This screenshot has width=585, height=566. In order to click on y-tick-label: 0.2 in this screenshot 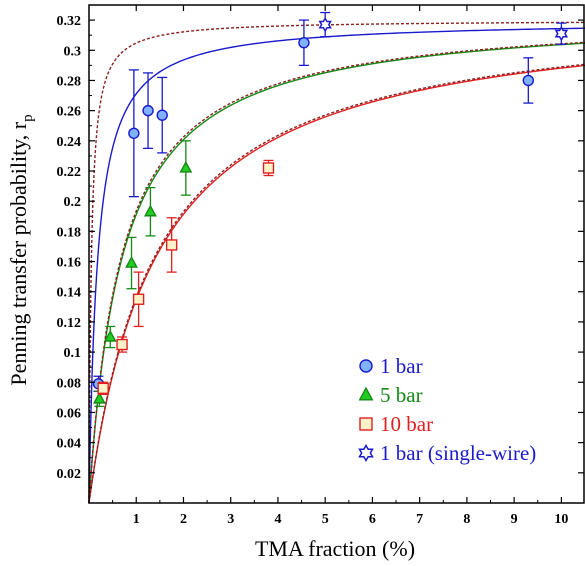, I will do `click(73, 202)`.